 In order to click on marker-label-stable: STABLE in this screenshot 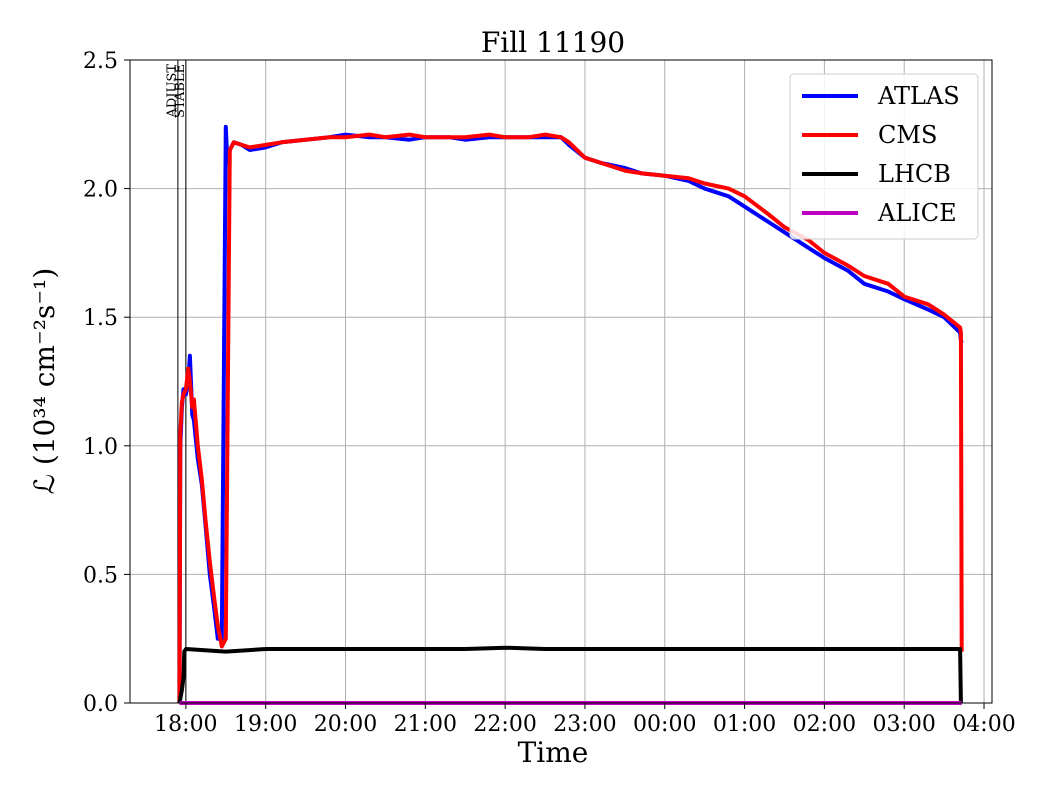, I will do `click(180, 91)`.